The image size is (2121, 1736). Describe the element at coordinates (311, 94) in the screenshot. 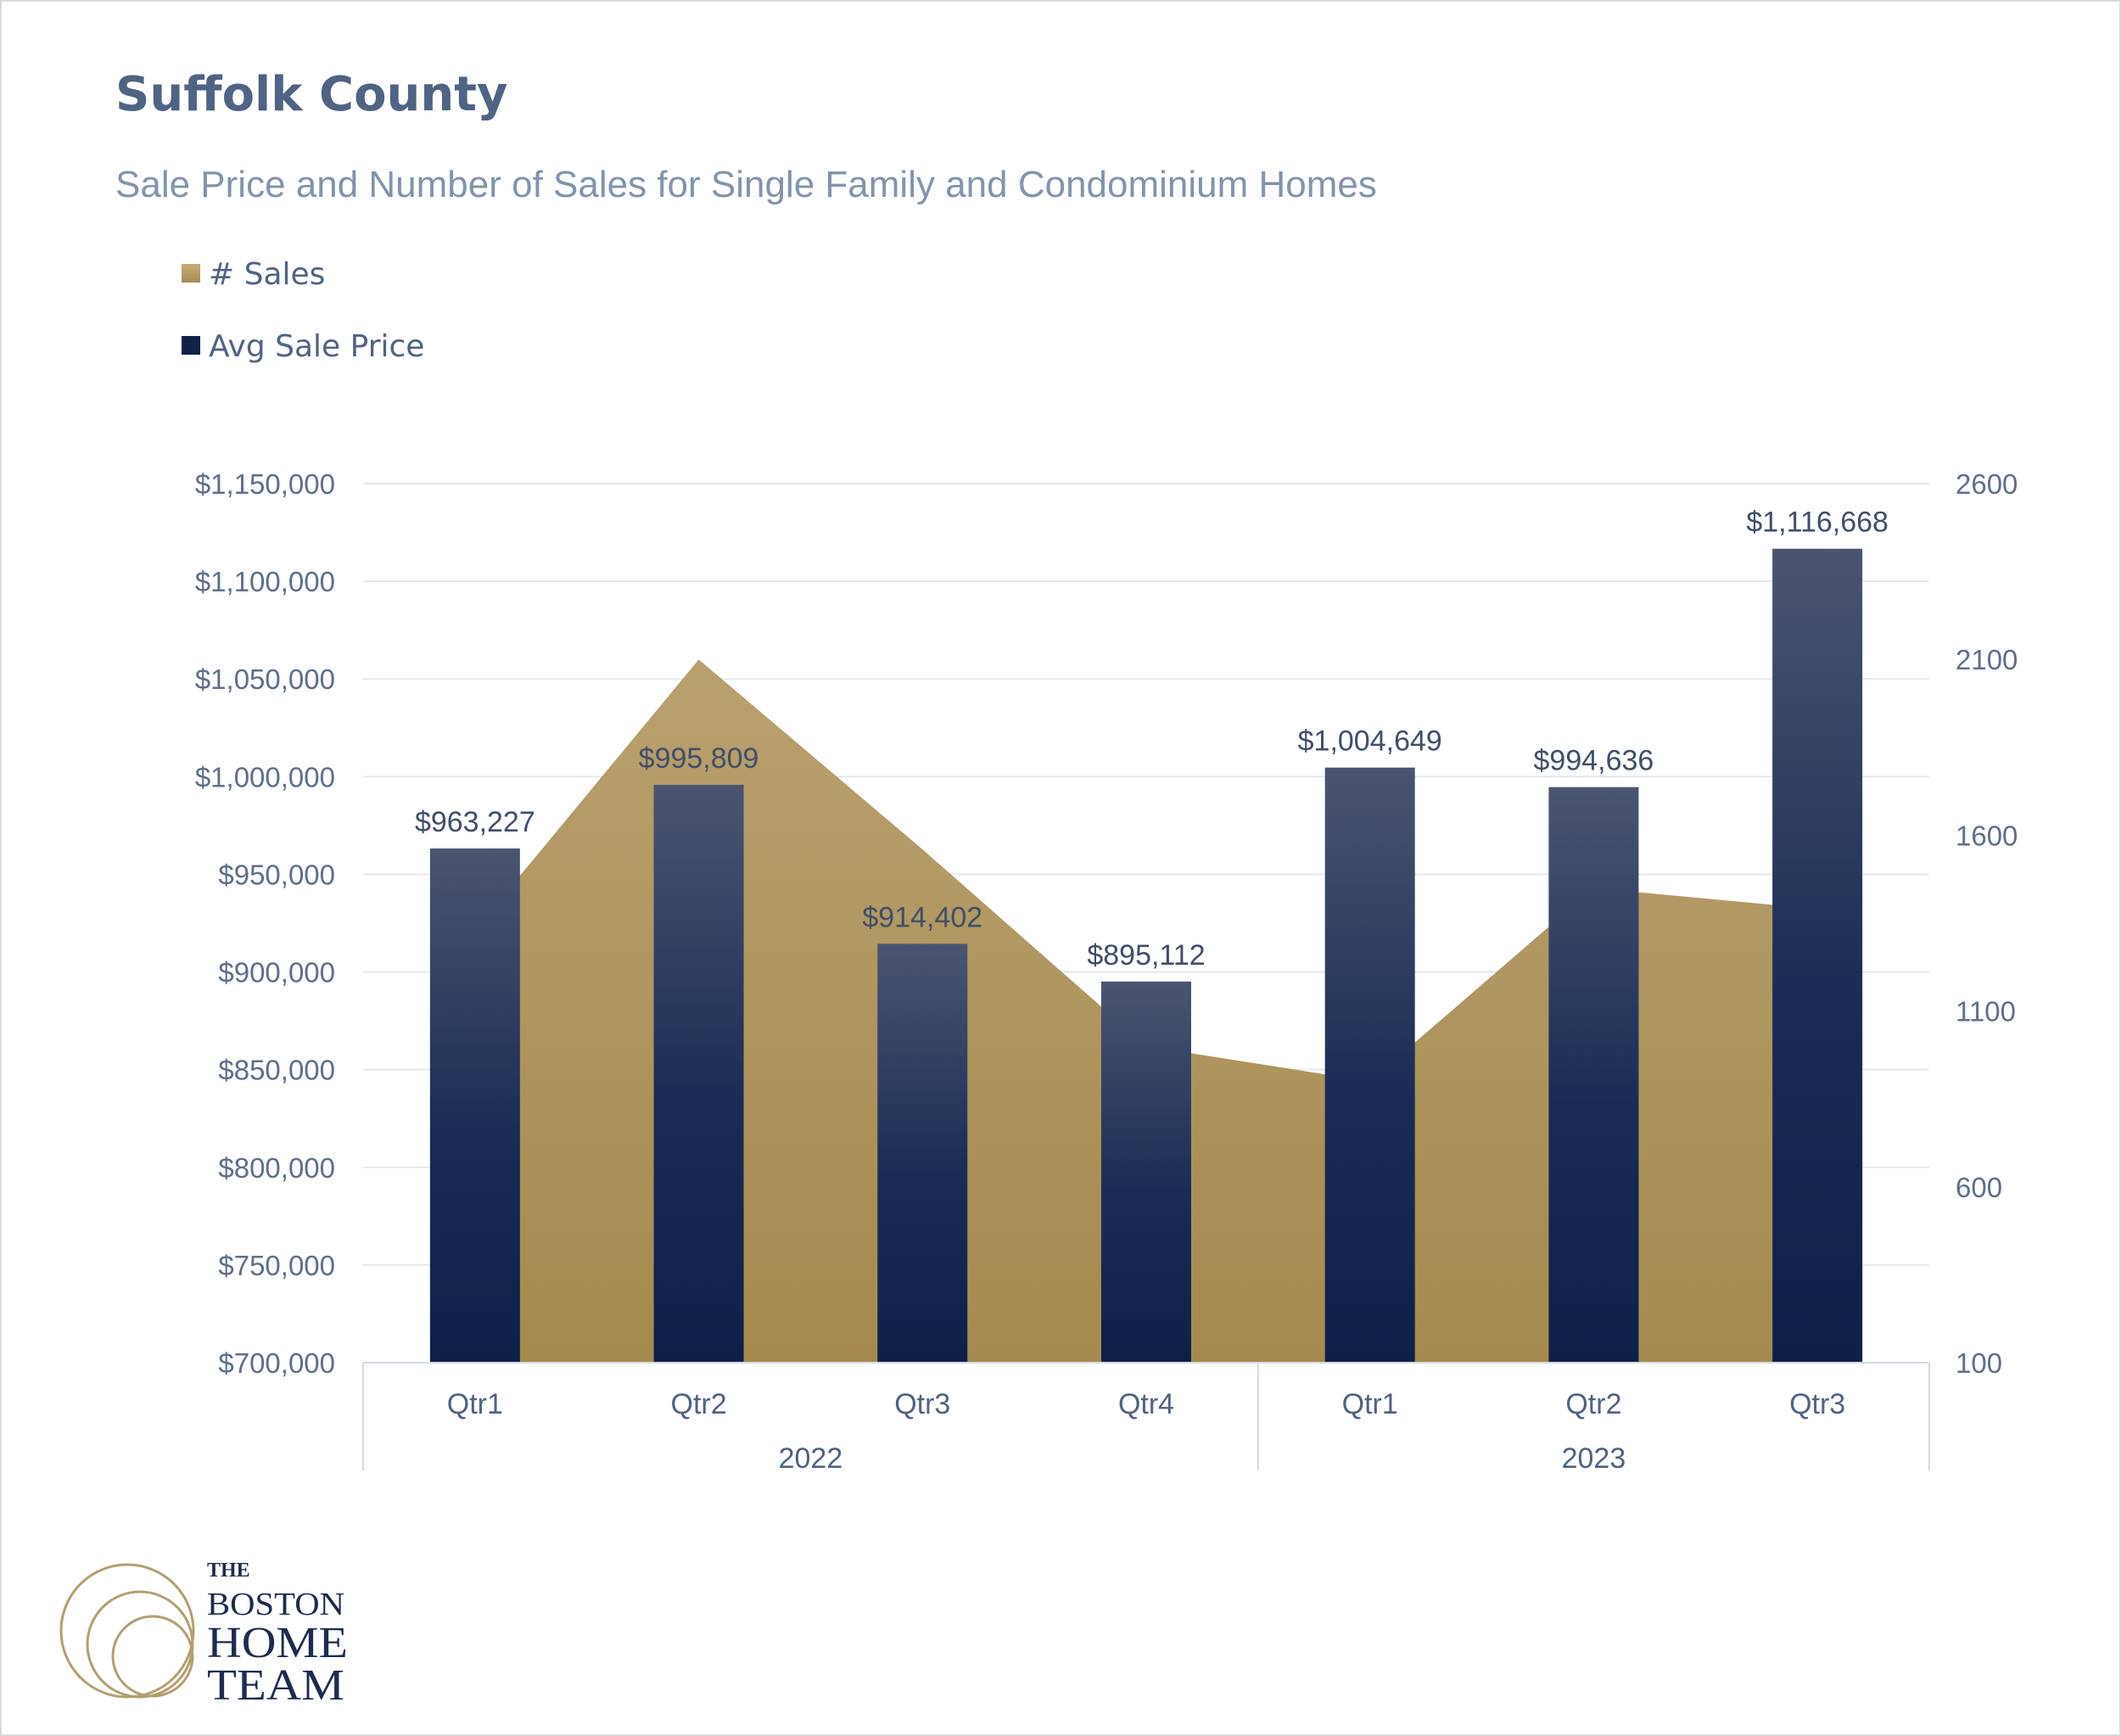

I see `chart-title: Suffolk County` at that location.